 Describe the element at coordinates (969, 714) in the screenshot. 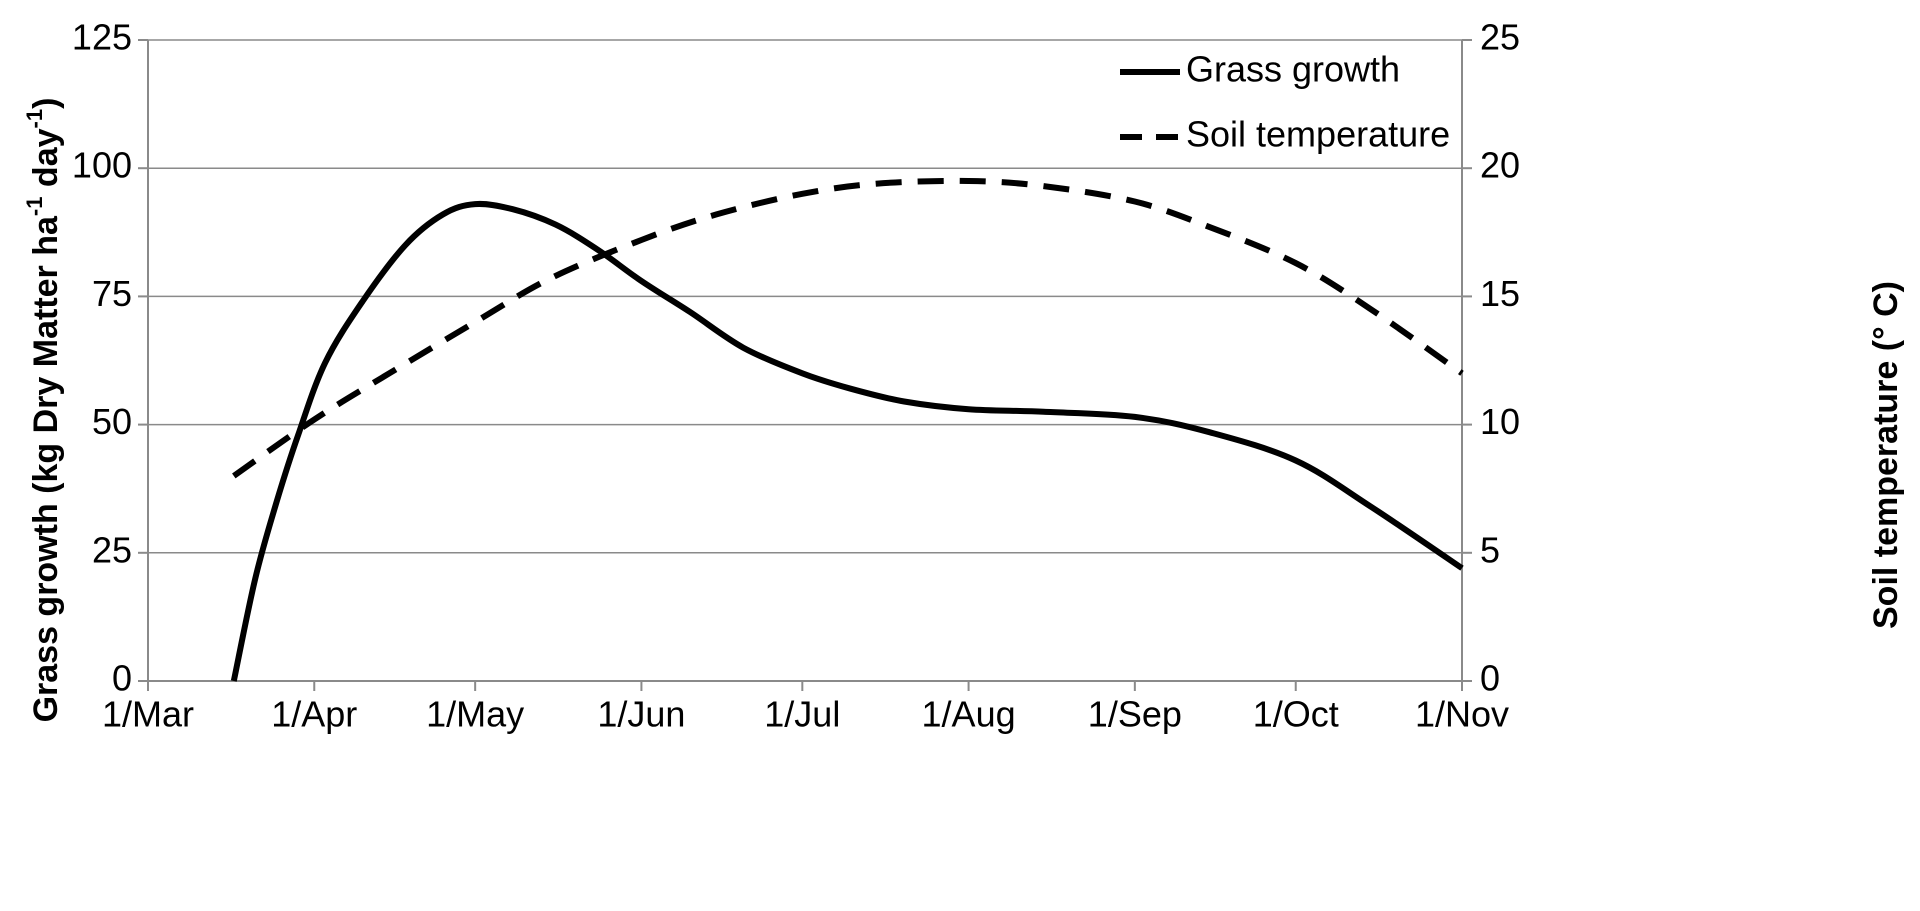

I see `x-tick-label: 1/Aug` at that location.